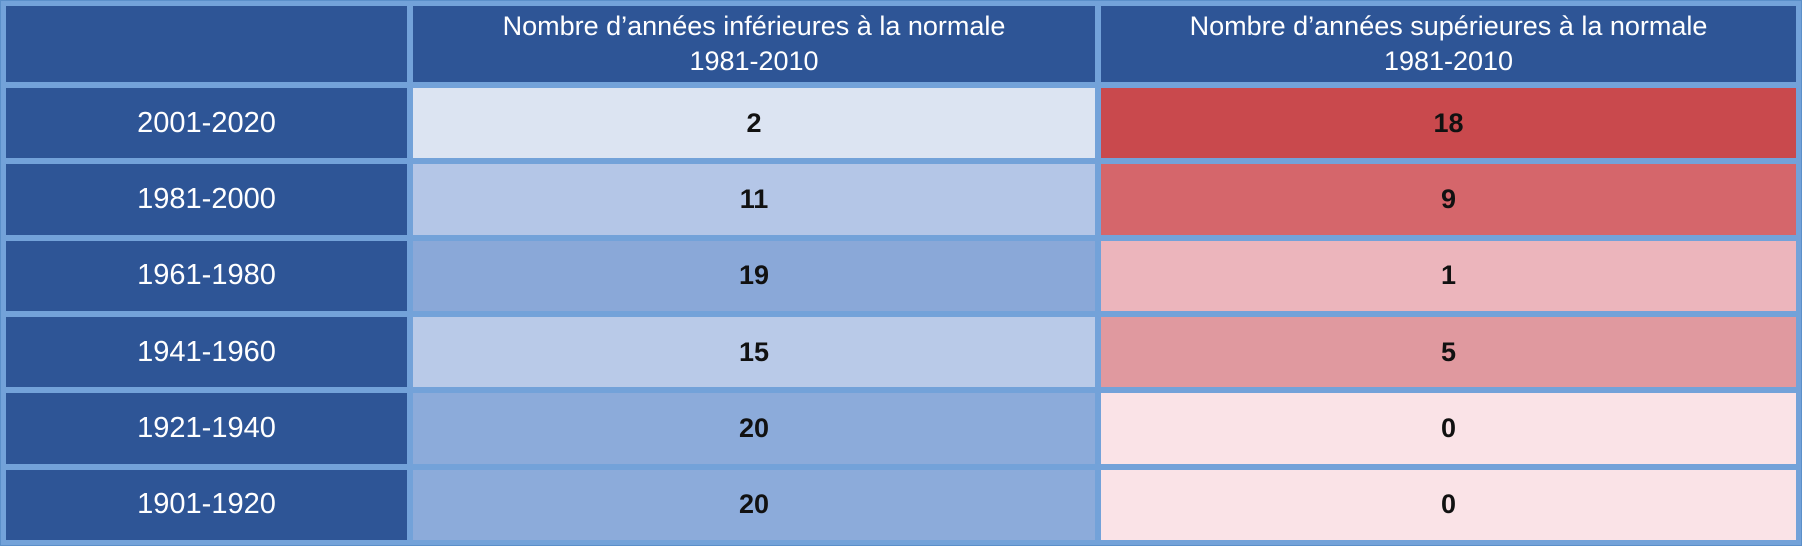  Describe the element at coordinates (754, 25) in the screenshot. I see `header-below-normal-title: Nombre d’années inférieures à la normale` at that location.